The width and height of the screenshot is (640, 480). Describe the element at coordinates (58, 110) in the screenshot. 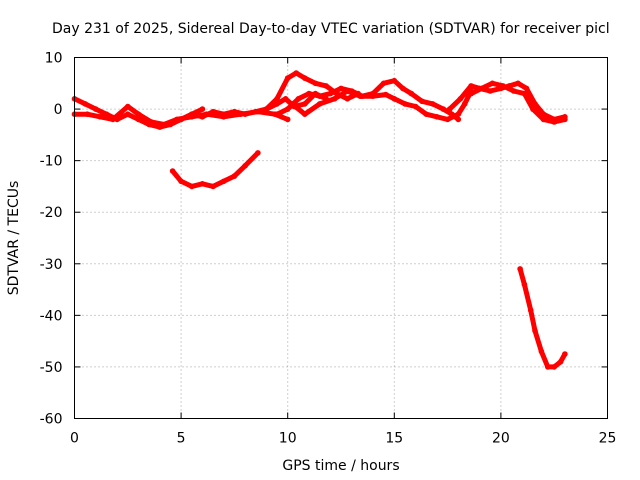

I see `y-tick-label: 0` at that location.